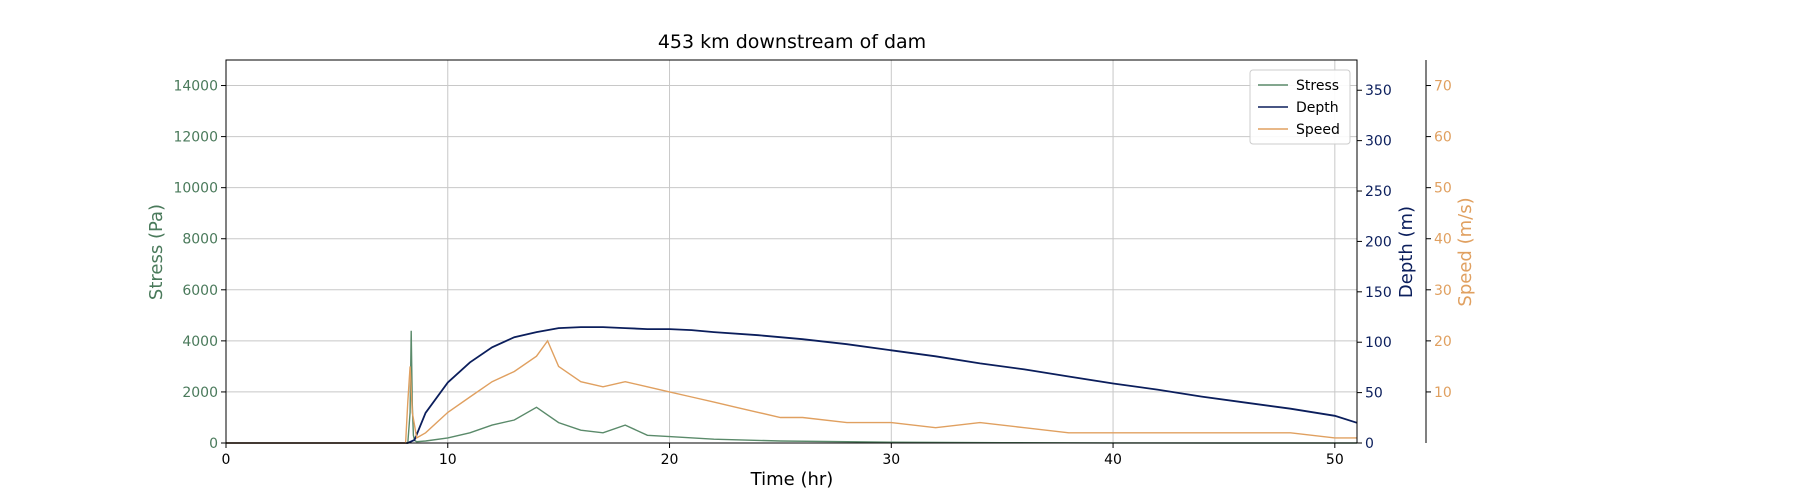 Image resolution: width=1800 pixels, height=504 pixels. What do you see at coordinates (200, 342) in the screenshot?
I see `stress-tick-label: 4000` at bounding box center [200, 342].